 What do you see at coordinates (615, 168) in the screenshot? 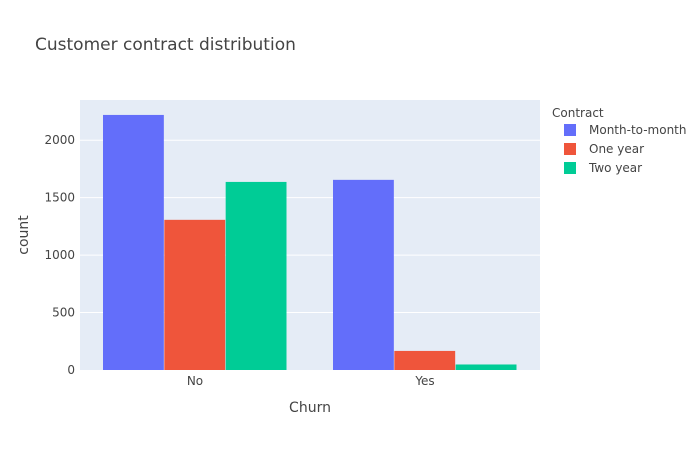
I see `legend-label: Two year` at bounding box center [615, 168].